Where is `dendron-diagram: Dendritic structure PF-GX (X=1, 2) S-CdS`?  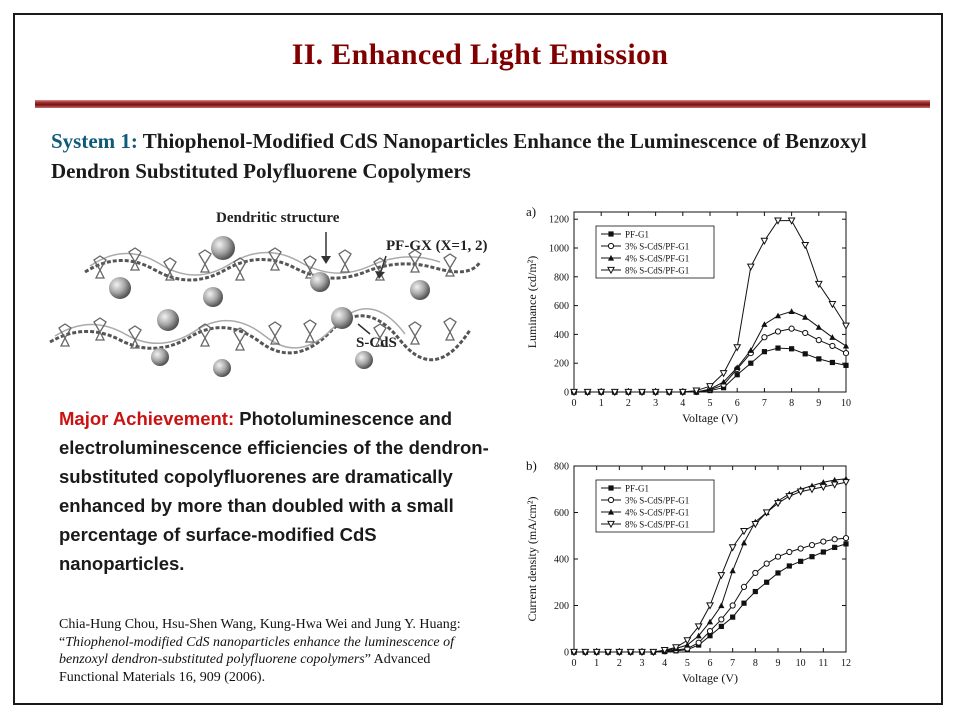 dendron-diagram: Dendritic structure PF-GX (X=1, 2) S-CdS is located at coordinates (272, 290).